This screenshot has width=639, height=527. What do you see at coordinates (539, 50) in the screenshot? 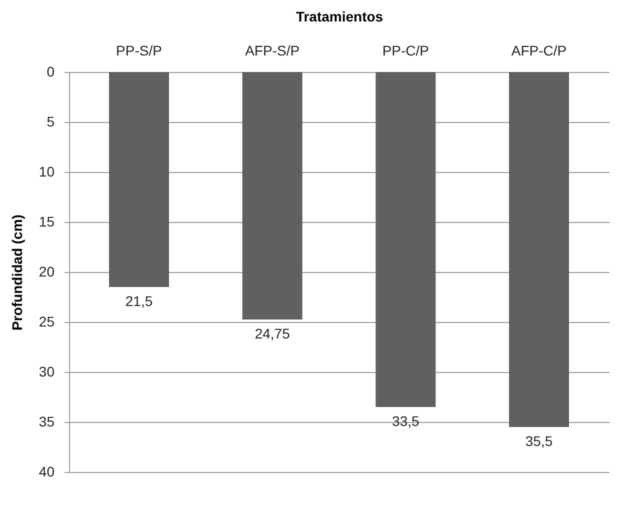
I see `x-tick-label: AFP-C/P` at bounding box center [539, 50].